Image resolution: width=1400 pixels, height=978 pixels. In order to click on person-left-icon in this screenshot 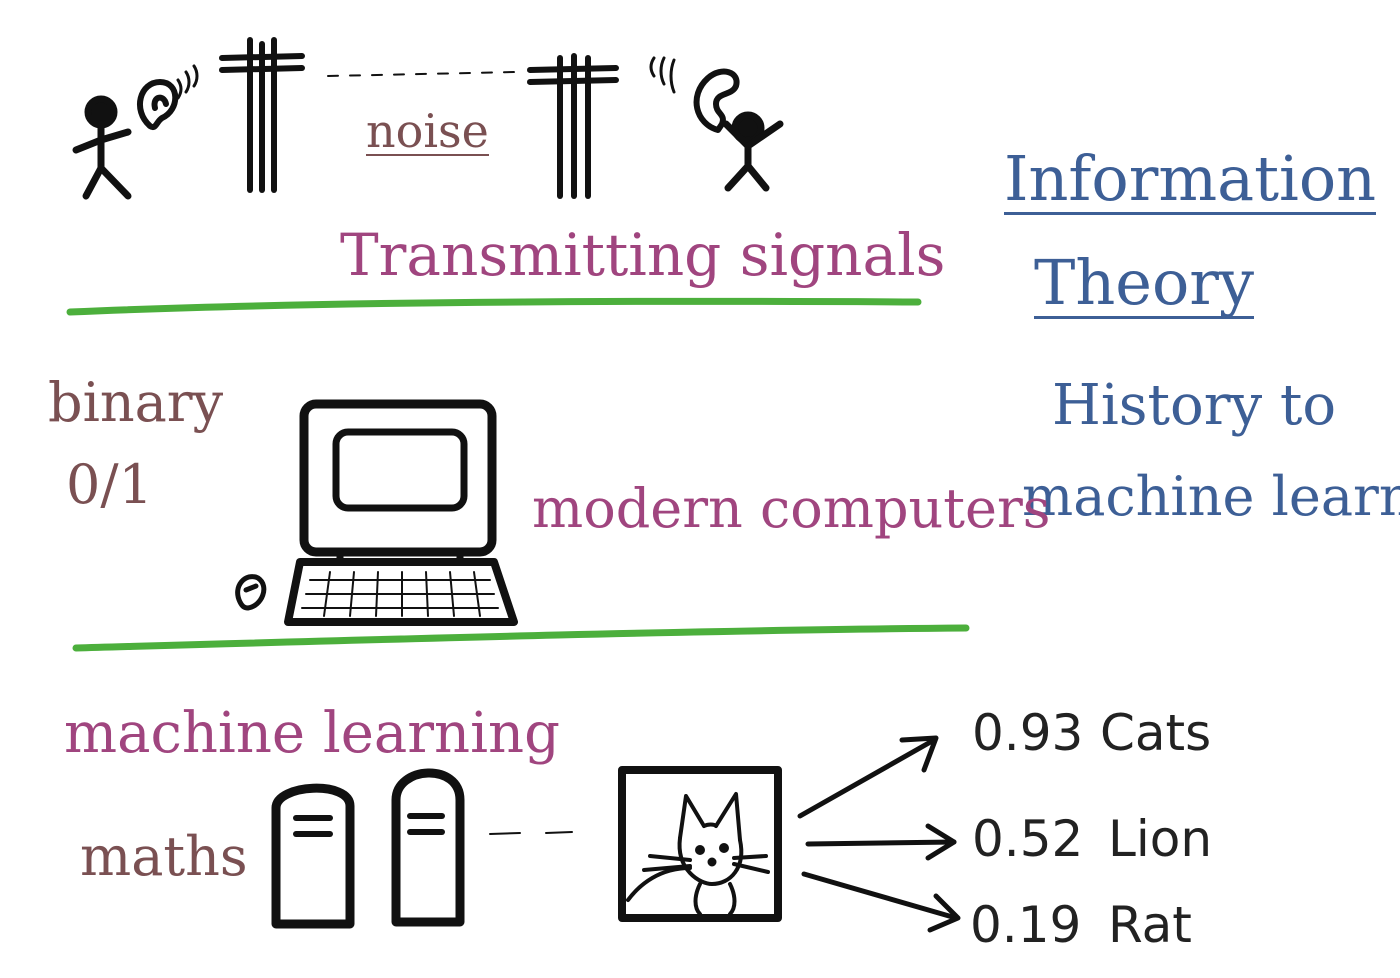, I will do `click(102, 147)`.